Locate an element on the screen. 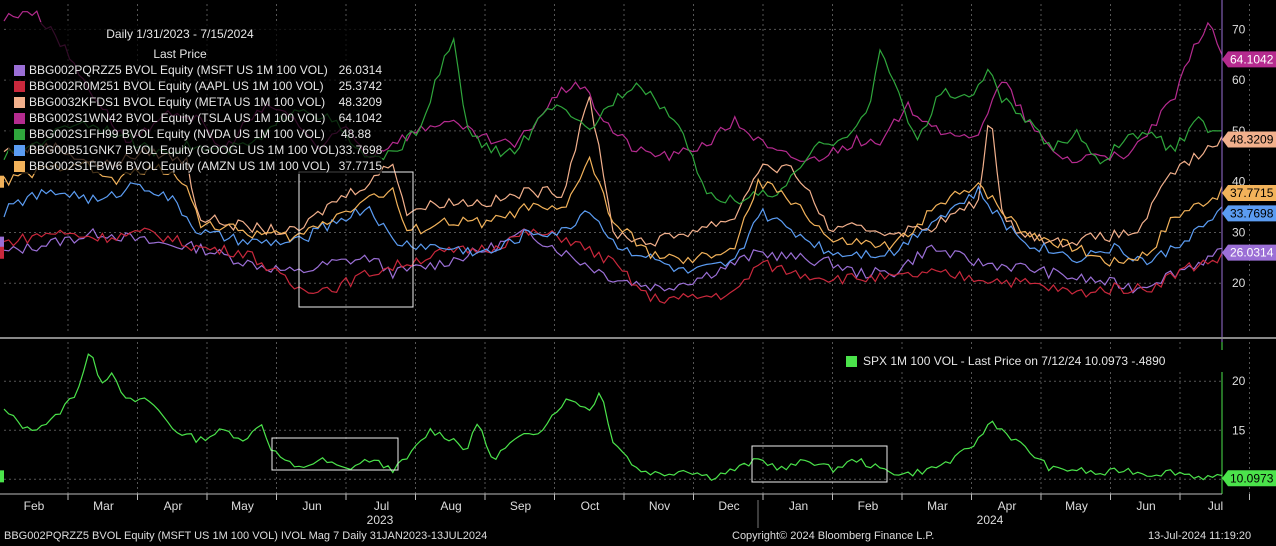 The width and height of the screenshot is (1276, 546). upper-ytick-label: 70 is located at coordinates (1239, 29).